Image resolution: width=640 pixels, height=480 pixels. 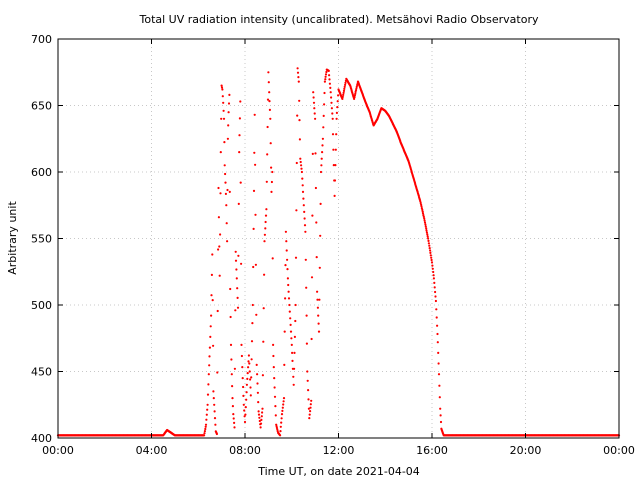 I want to click on y-tick-label: 600, so click(x=41, y=172).